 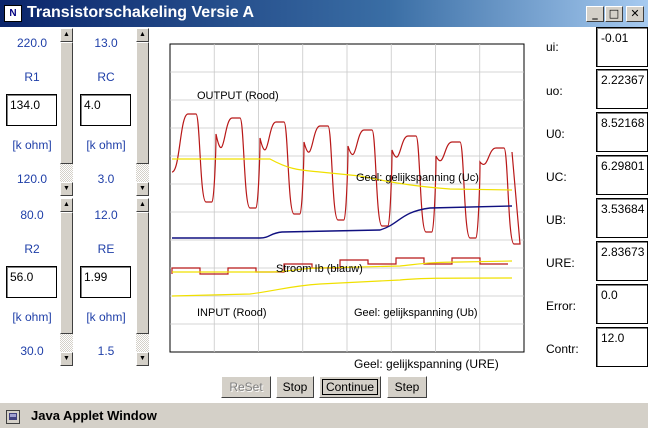 I want to click on close-button: ✕, so click(x=635, y=14).